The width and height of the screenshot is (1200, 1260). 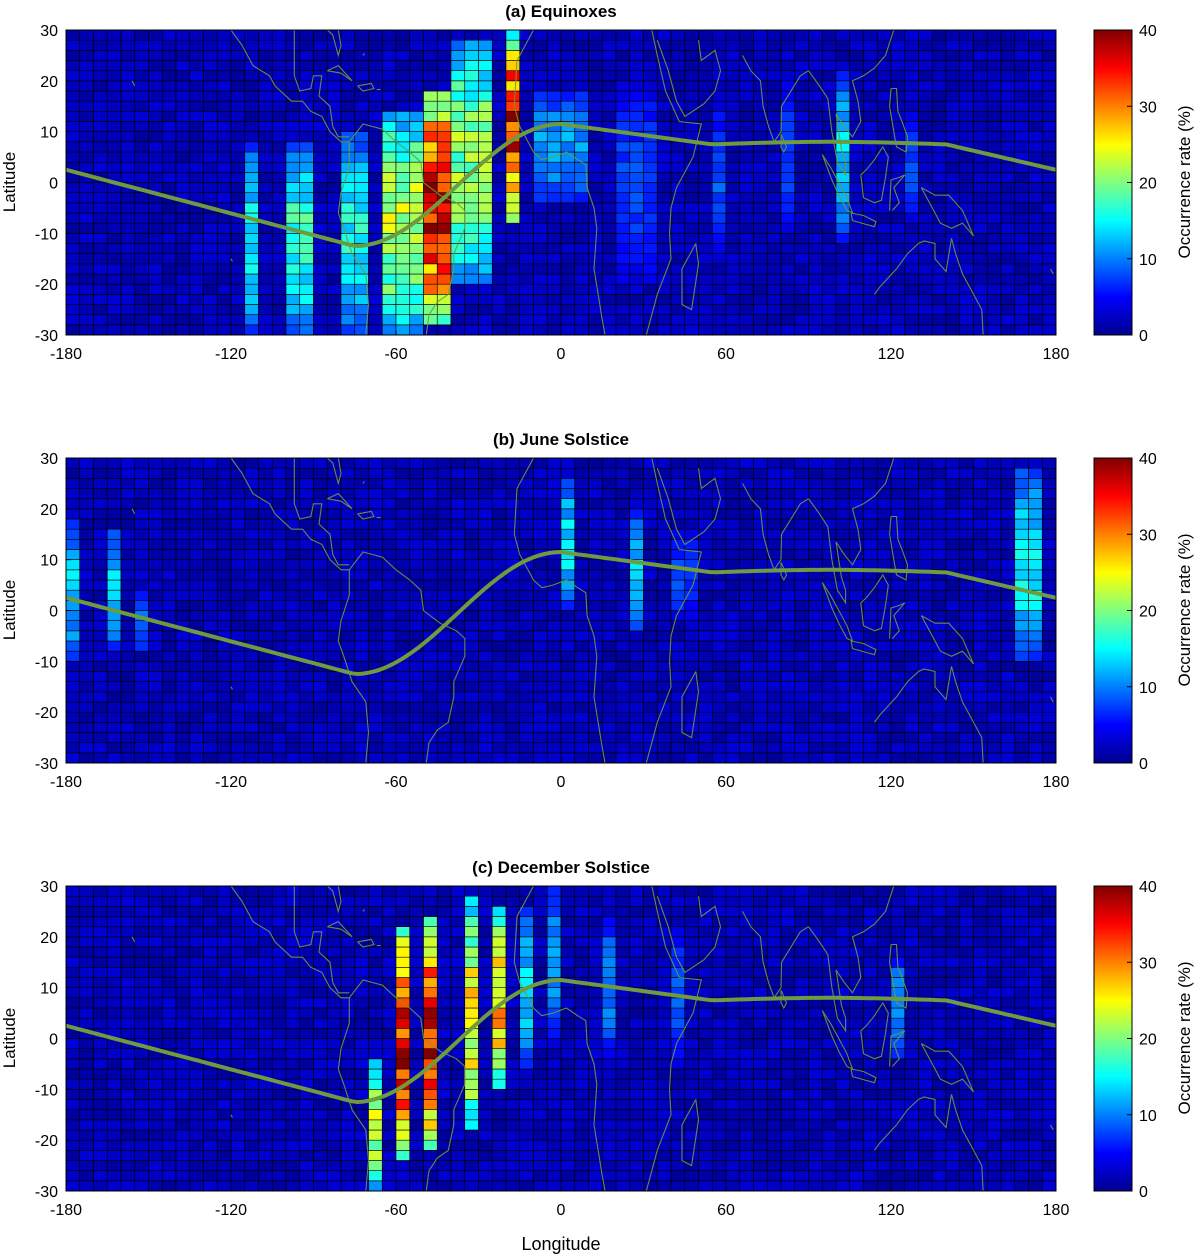 I want to click on y-axis-label: Latitude, so click(x=9, y=610).